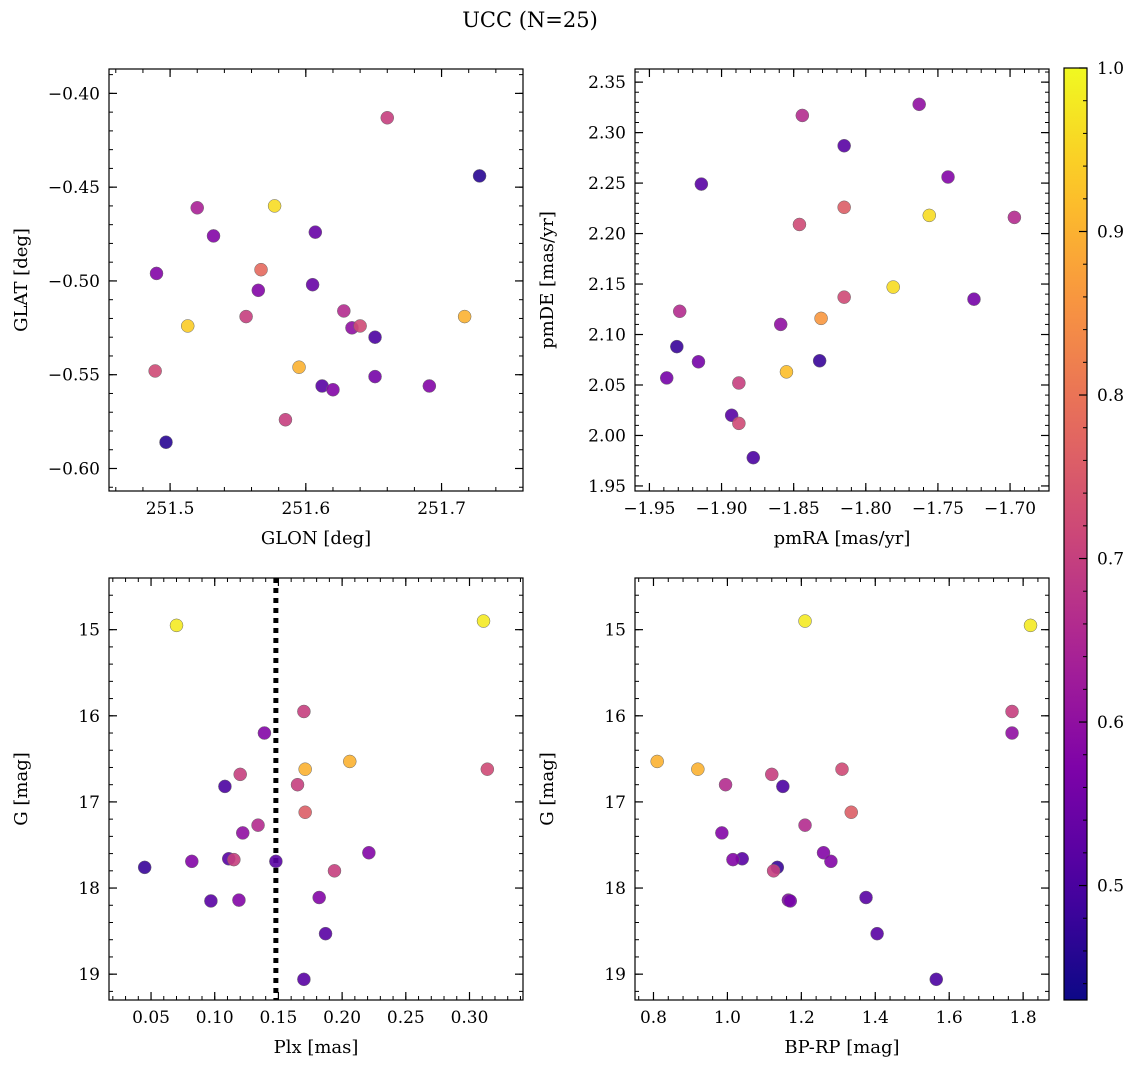 This screenshot has width=1136, height=1068. I want to click on x-tick-label: −1.80, so click(866, 509).